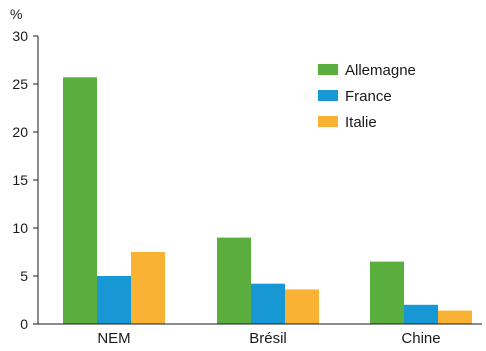 Image resolution: width=486 pixels, height=351 pixels. I want to click on y-tick-label: 20, so click(20, 132).